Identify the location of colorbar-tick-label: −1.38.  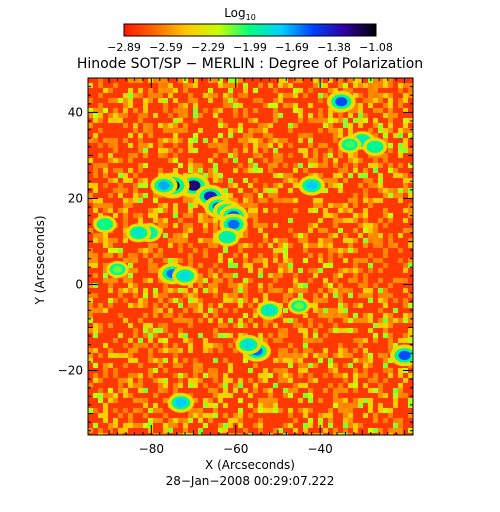
(334, 47).